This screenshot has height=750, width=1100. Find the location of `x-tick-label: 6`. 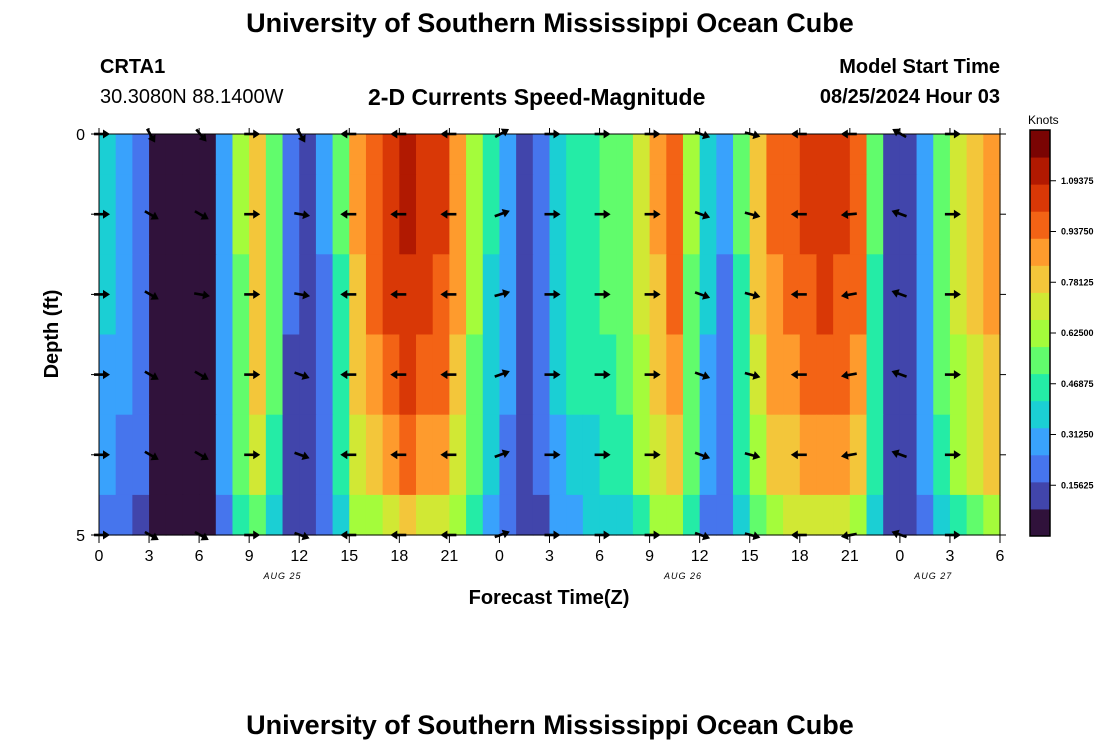

x-tick-label: 6 is located at coordinates (1000, 556).